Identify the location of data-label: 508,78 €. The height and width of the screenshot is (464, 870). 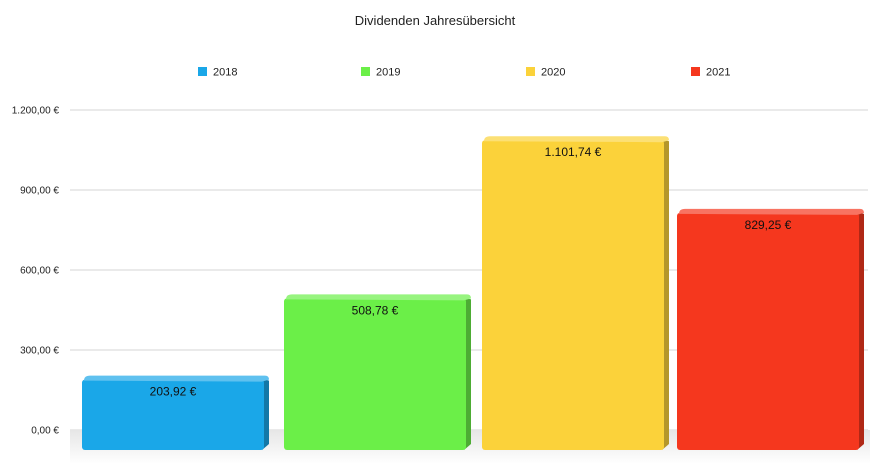
(375, 310).